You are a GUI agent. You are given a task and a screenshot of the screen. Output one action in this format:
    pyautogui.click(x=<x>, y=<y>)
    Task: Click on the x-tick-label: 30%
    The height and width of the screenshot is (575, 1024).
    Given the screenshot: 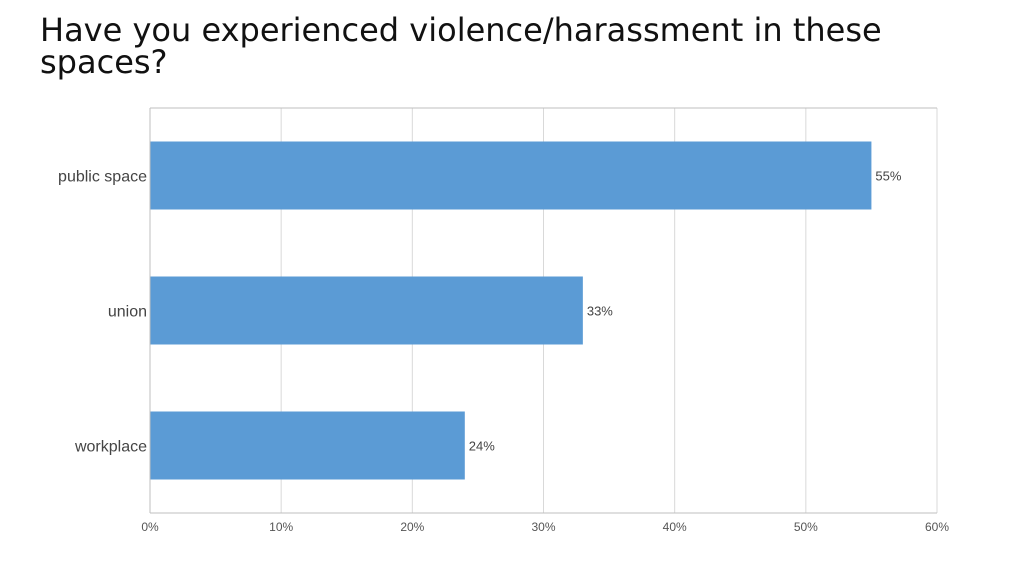 What is the action you would take?
    pyautogui.click(x=543, y=527)
    